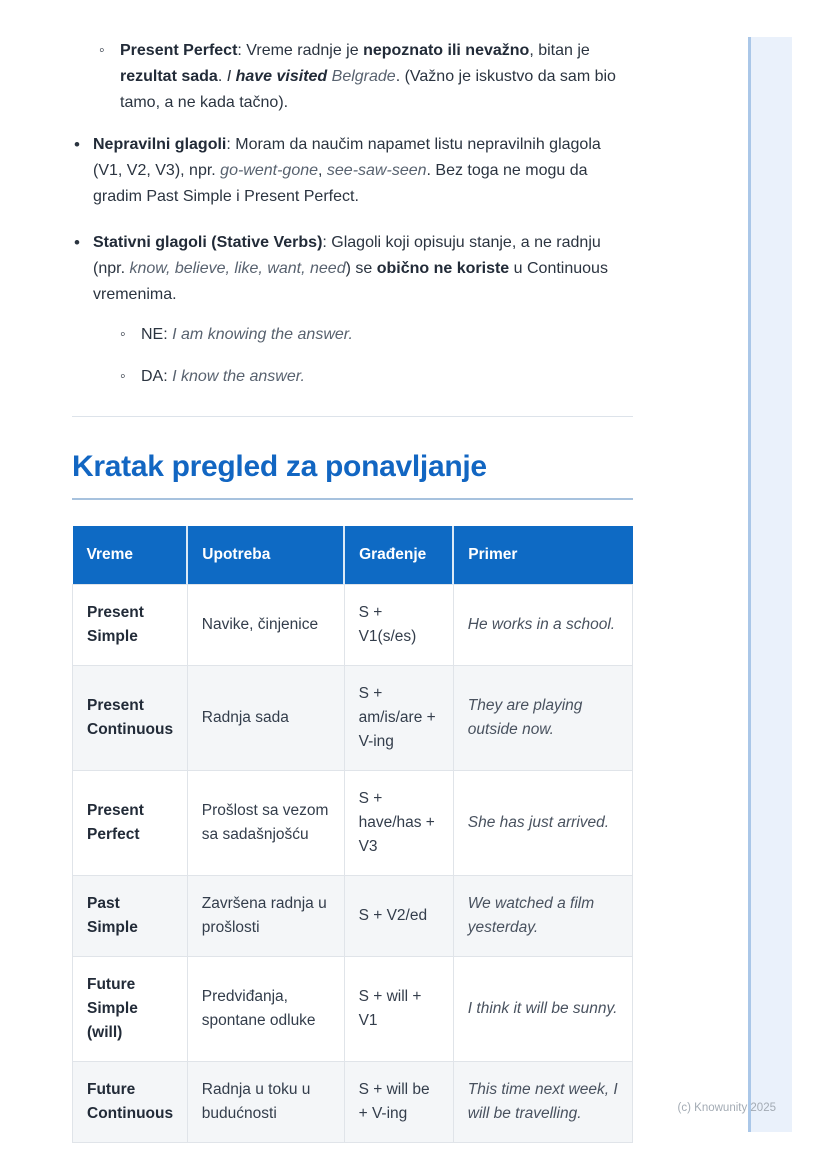  I want to click on list-item: DA: I know the answer., so click(376, 377).